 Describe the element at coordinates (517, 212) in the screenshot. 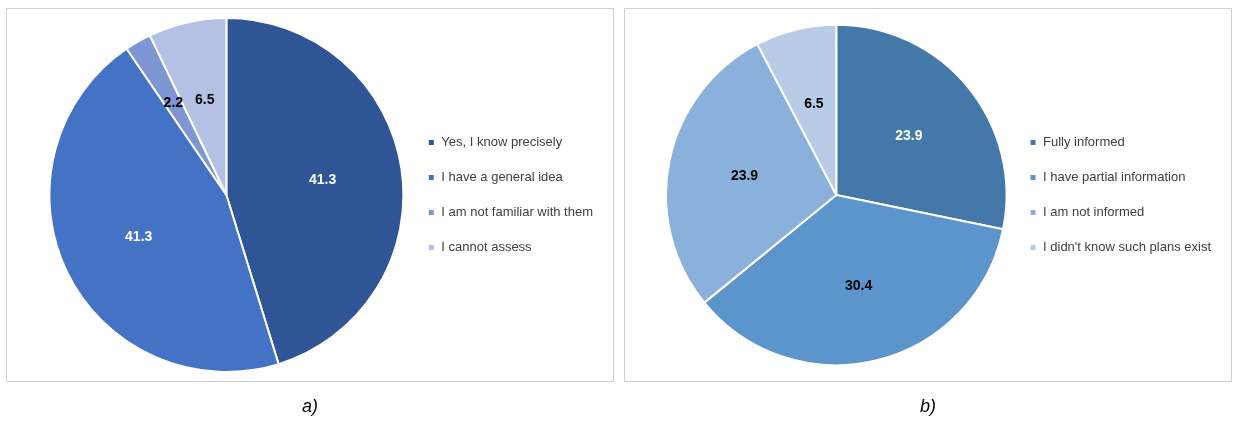

I see `legend-label: I am not familiar with them` at that location.